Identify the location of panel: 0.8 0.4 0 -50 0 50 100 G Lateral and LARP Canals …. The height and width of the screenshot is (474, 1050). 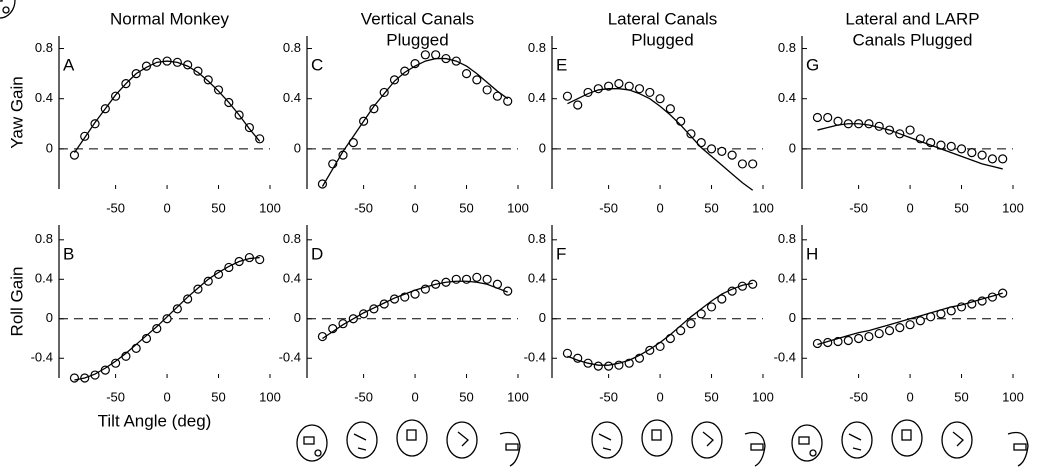
(901, 112).